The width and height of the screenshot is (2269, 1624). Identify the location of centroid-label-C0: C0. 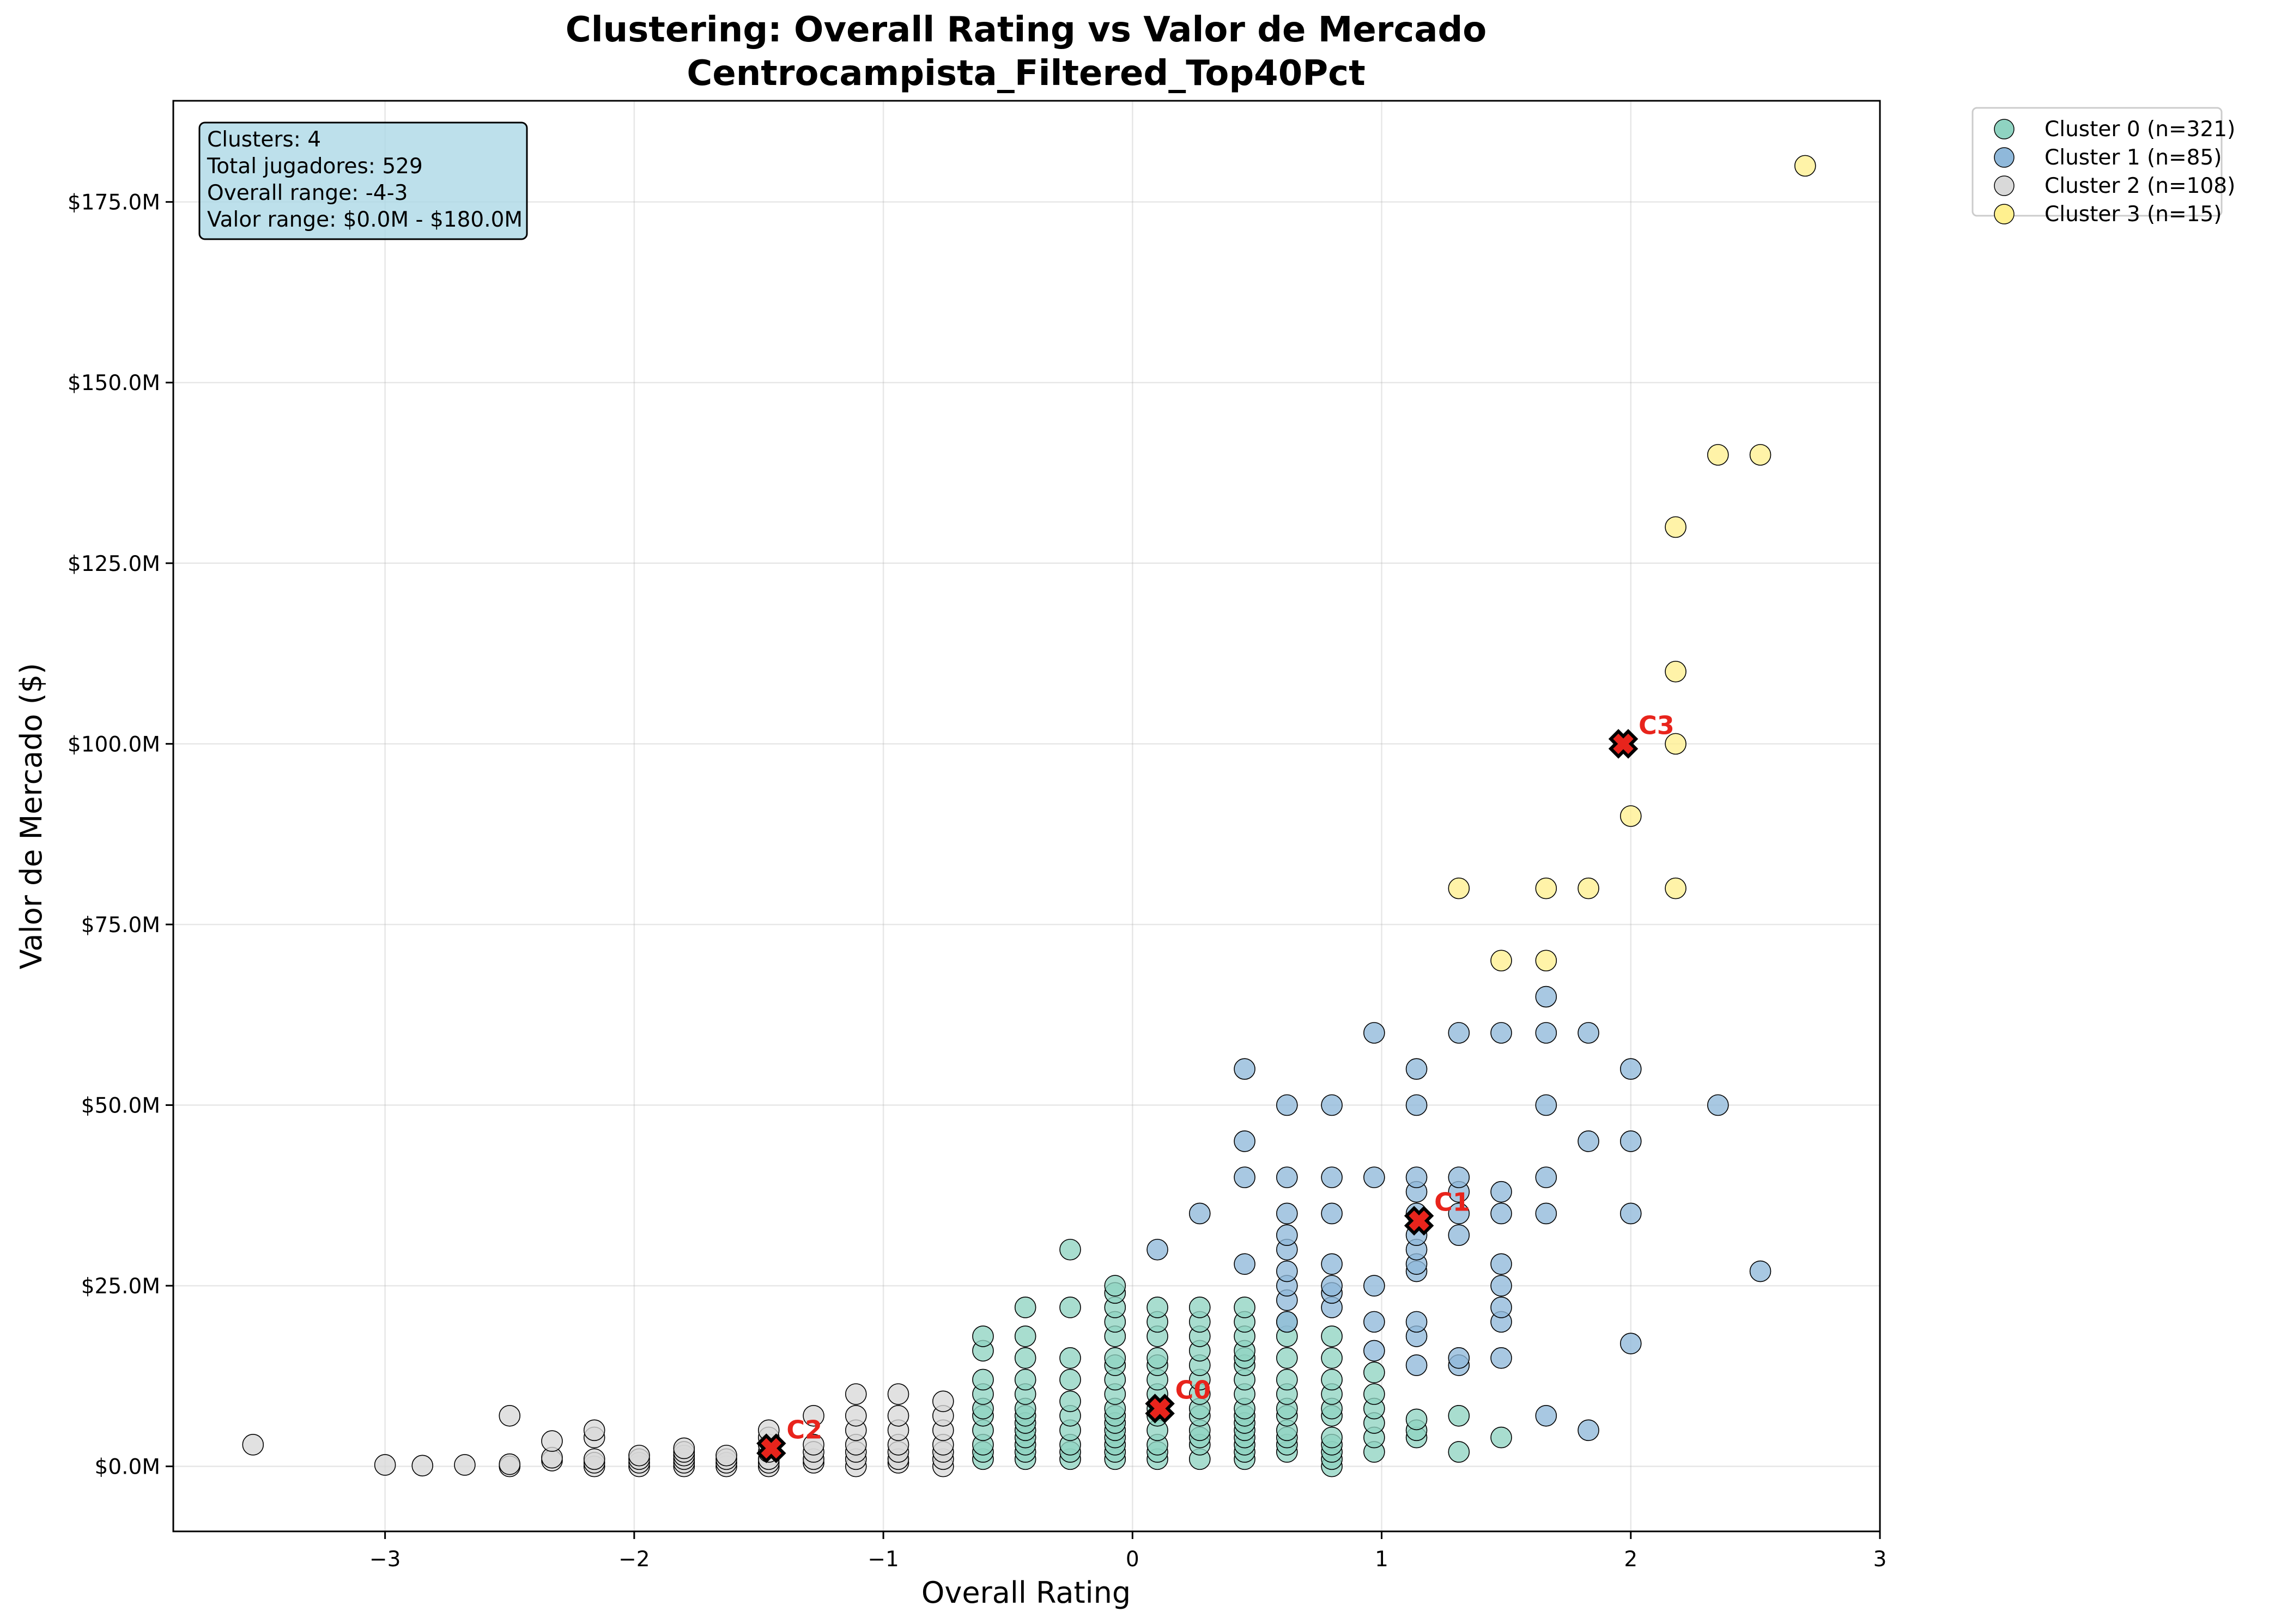
(1193, 1390).